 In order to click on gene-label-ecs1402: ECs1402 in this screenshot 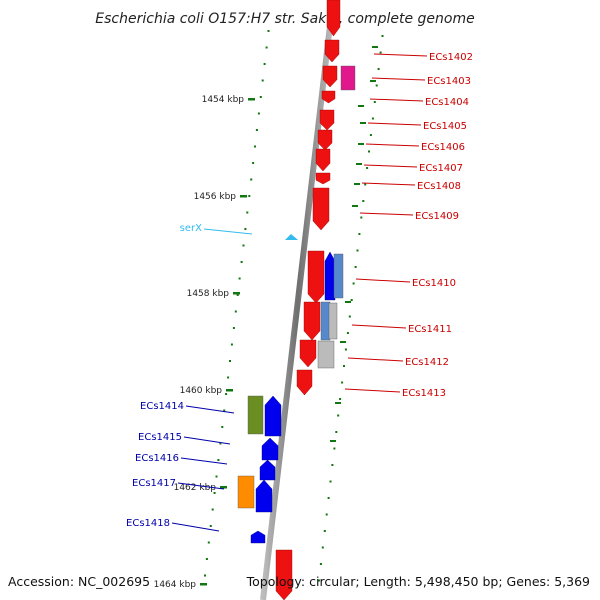, I will do `click(451, 57)`.